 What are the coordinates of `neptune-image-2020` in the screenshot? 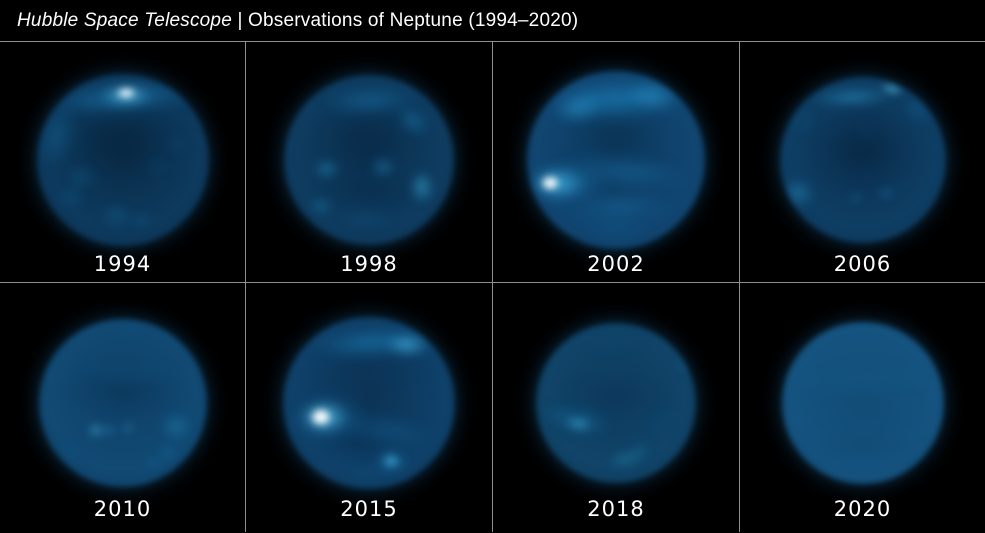 It's located at (862, 403).